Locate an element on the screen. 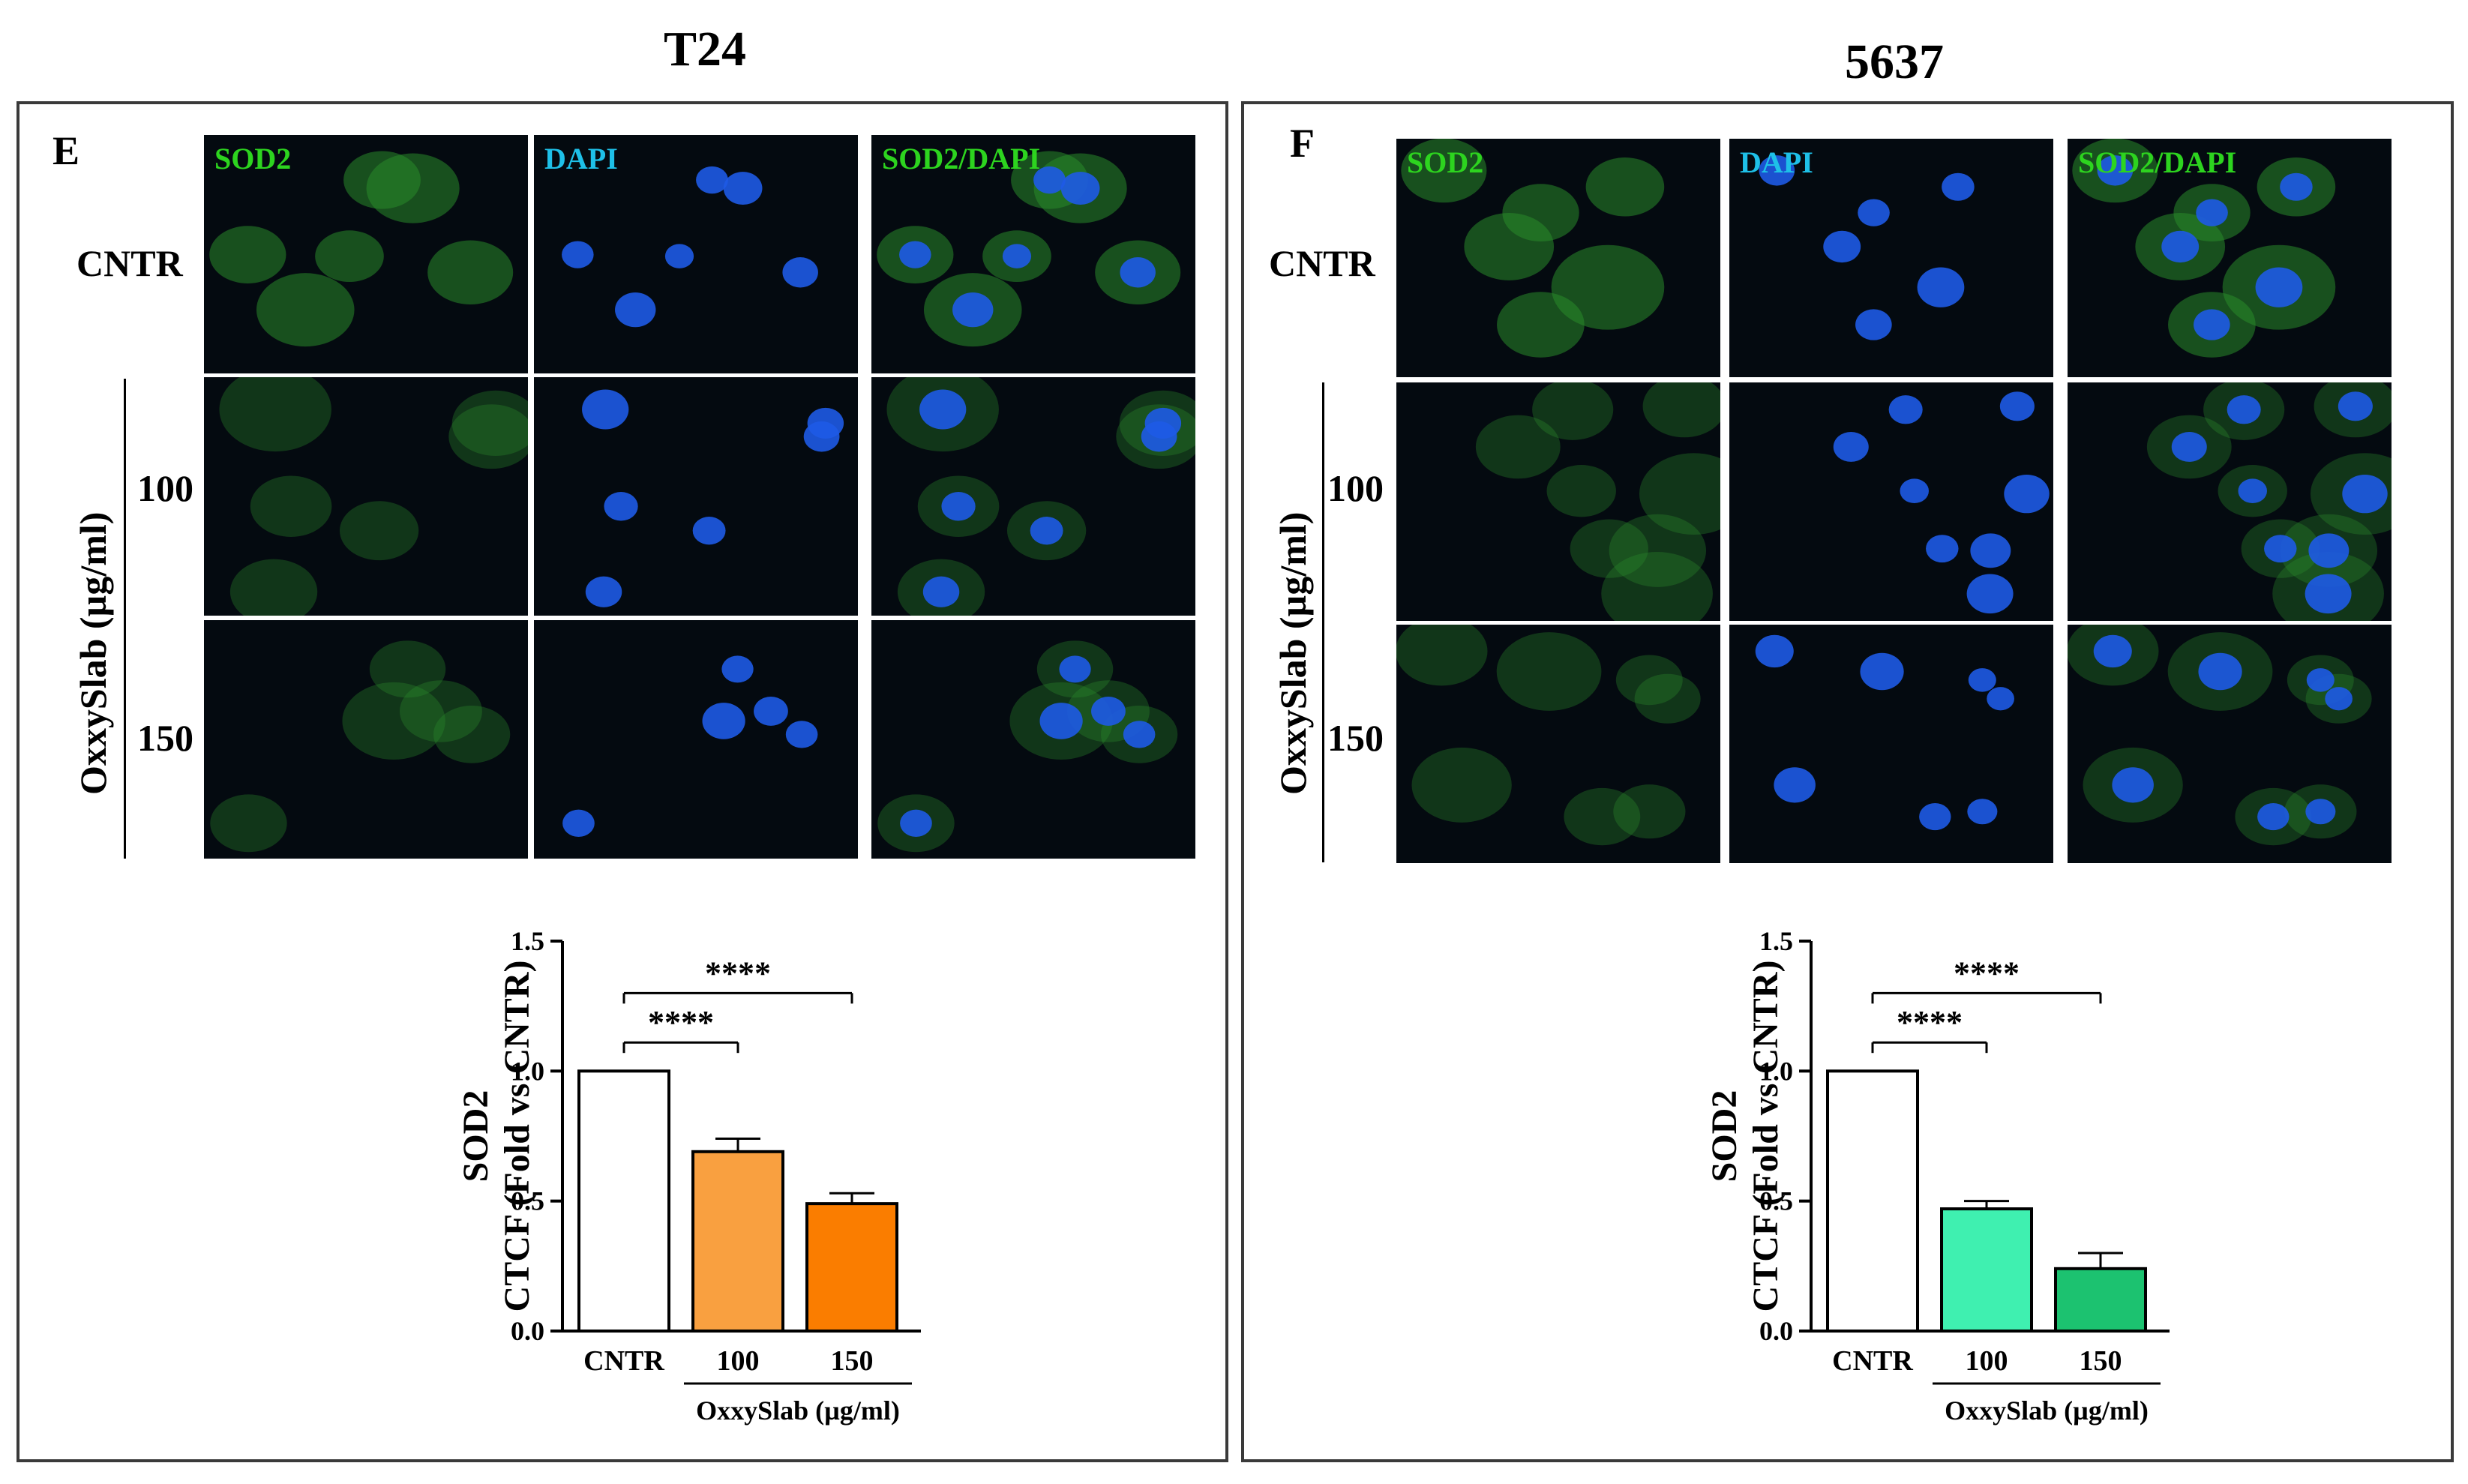 The height and width of the screenshot is (1484, 2468). channel-label-e-dapi: DAPI is located at coordinates (581, 158).